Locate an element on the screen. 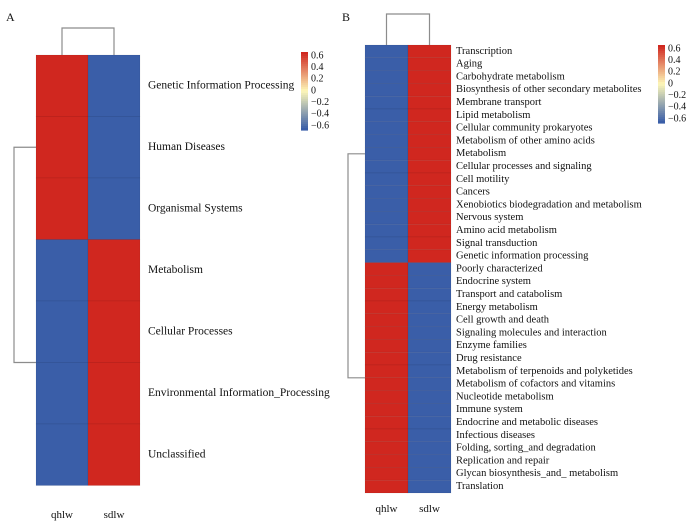 This screenshot has width=700, height=532. row-label: Organismal Systems is located at coordinates (195, 208).